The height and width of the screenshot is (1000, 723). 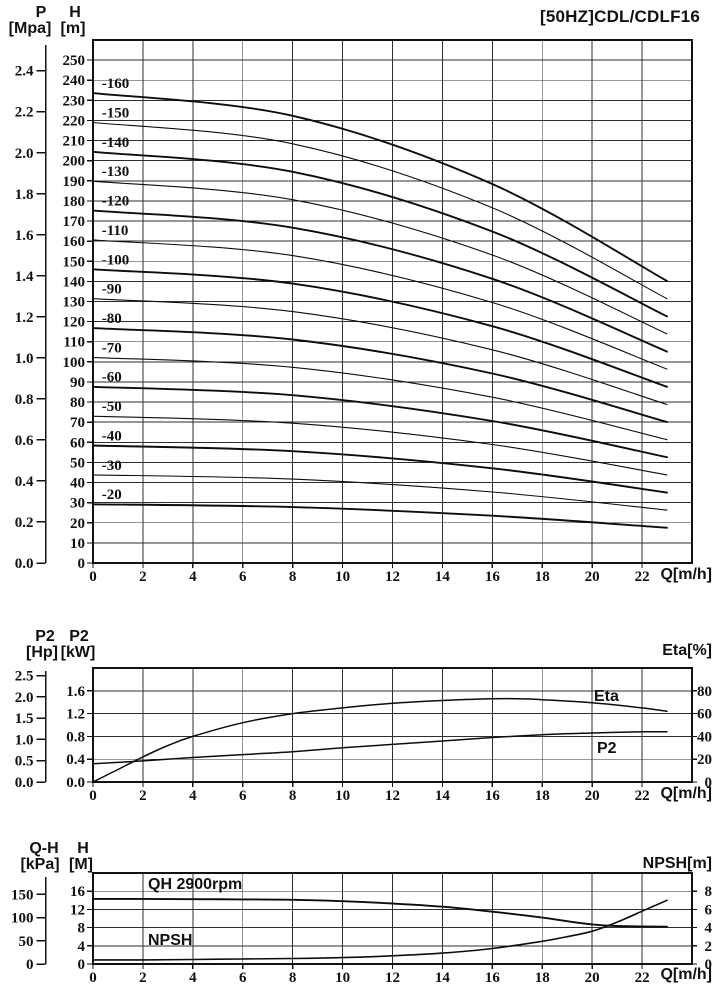 I want to click on p2hp-axis-unit: [Hp], so click(x=42, y=652).